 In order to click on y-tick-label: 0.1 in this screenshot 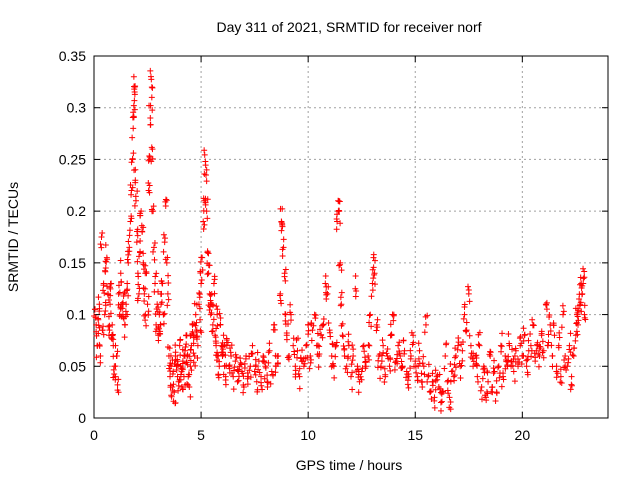, I will do `click(77, 315)`.